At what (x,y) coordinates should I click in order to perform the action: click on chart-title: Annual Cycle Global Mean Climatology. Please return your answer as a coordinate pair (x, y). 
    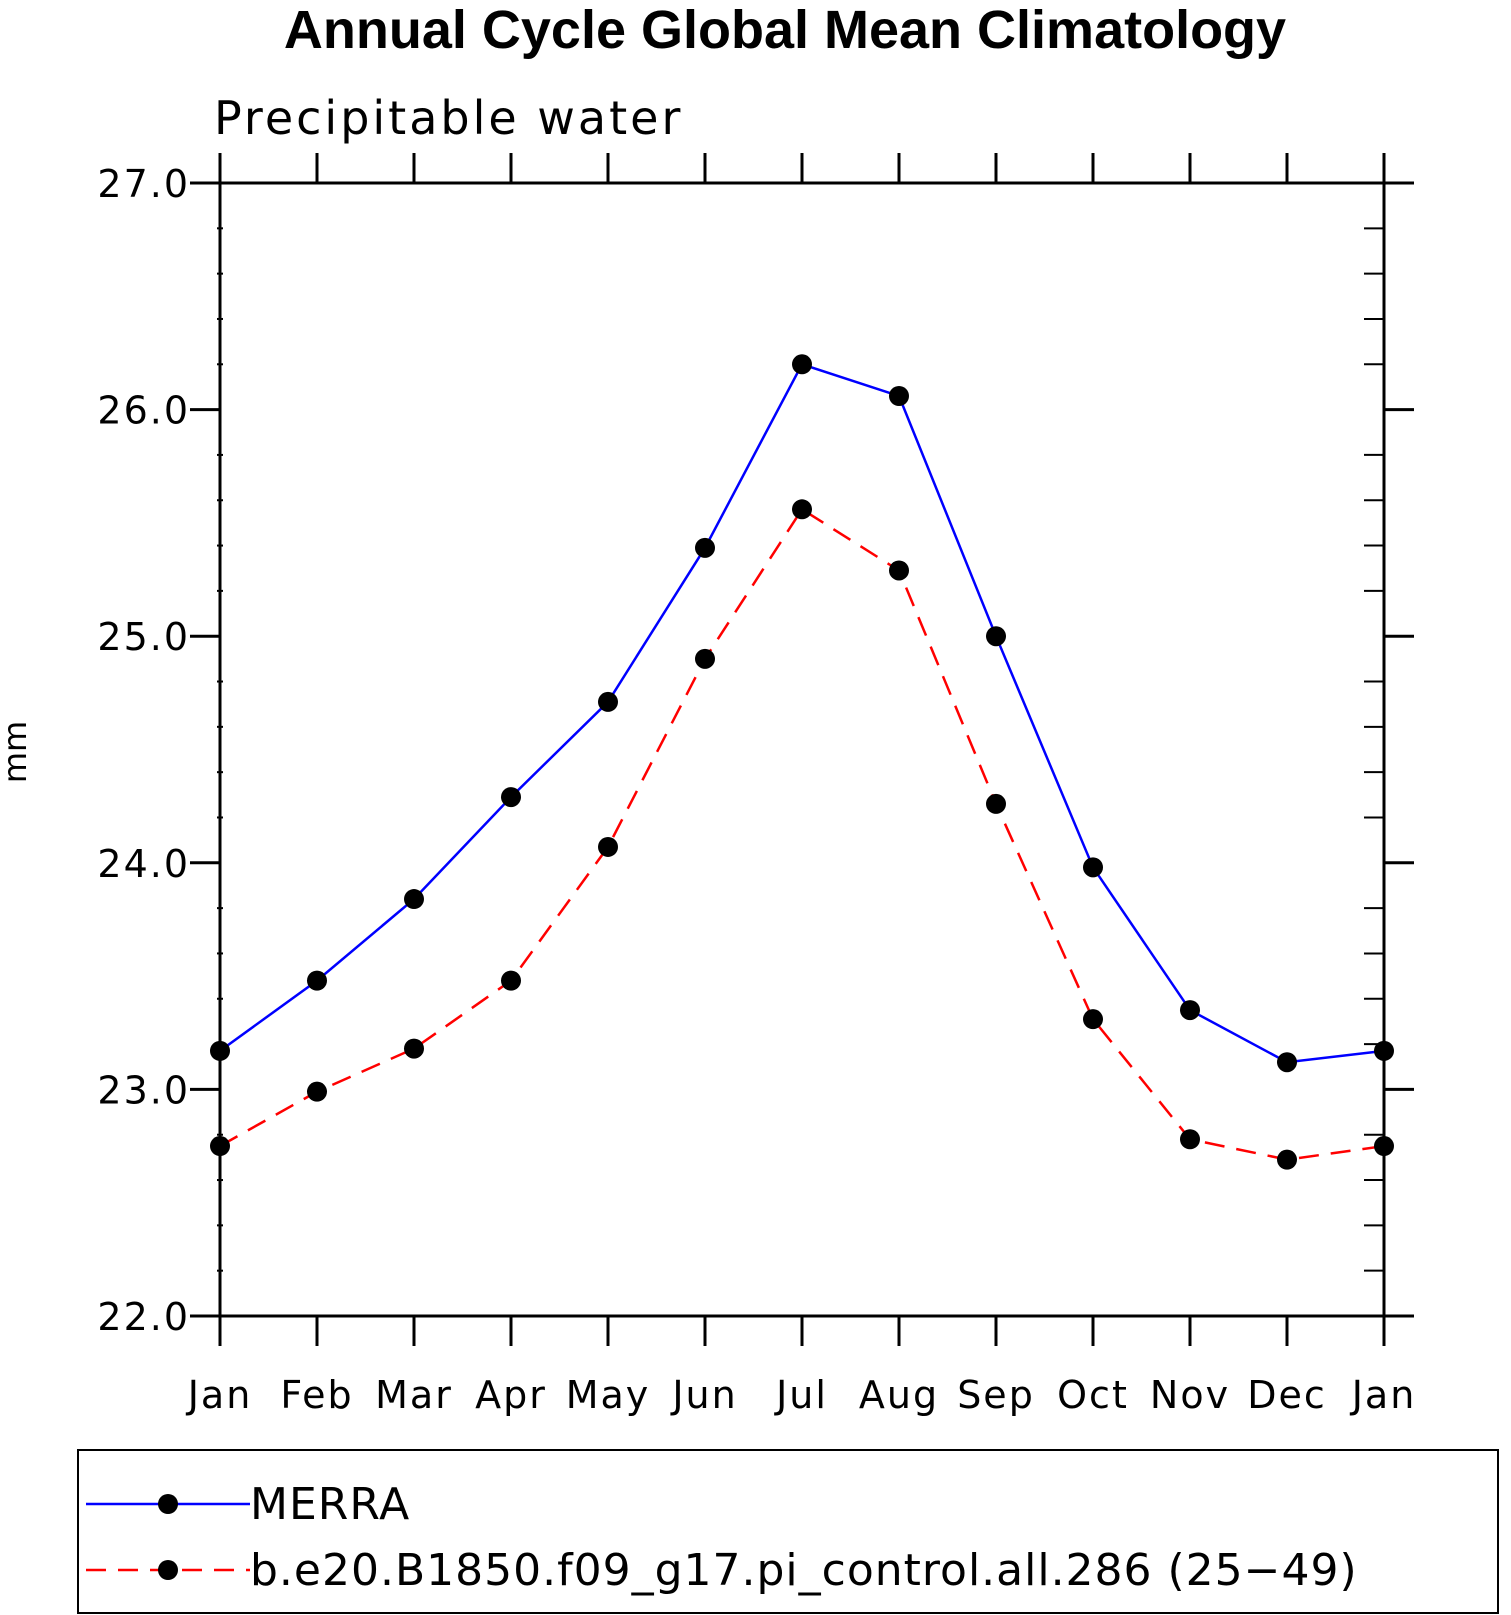
    Looking at the image, I should click on (785, 30).